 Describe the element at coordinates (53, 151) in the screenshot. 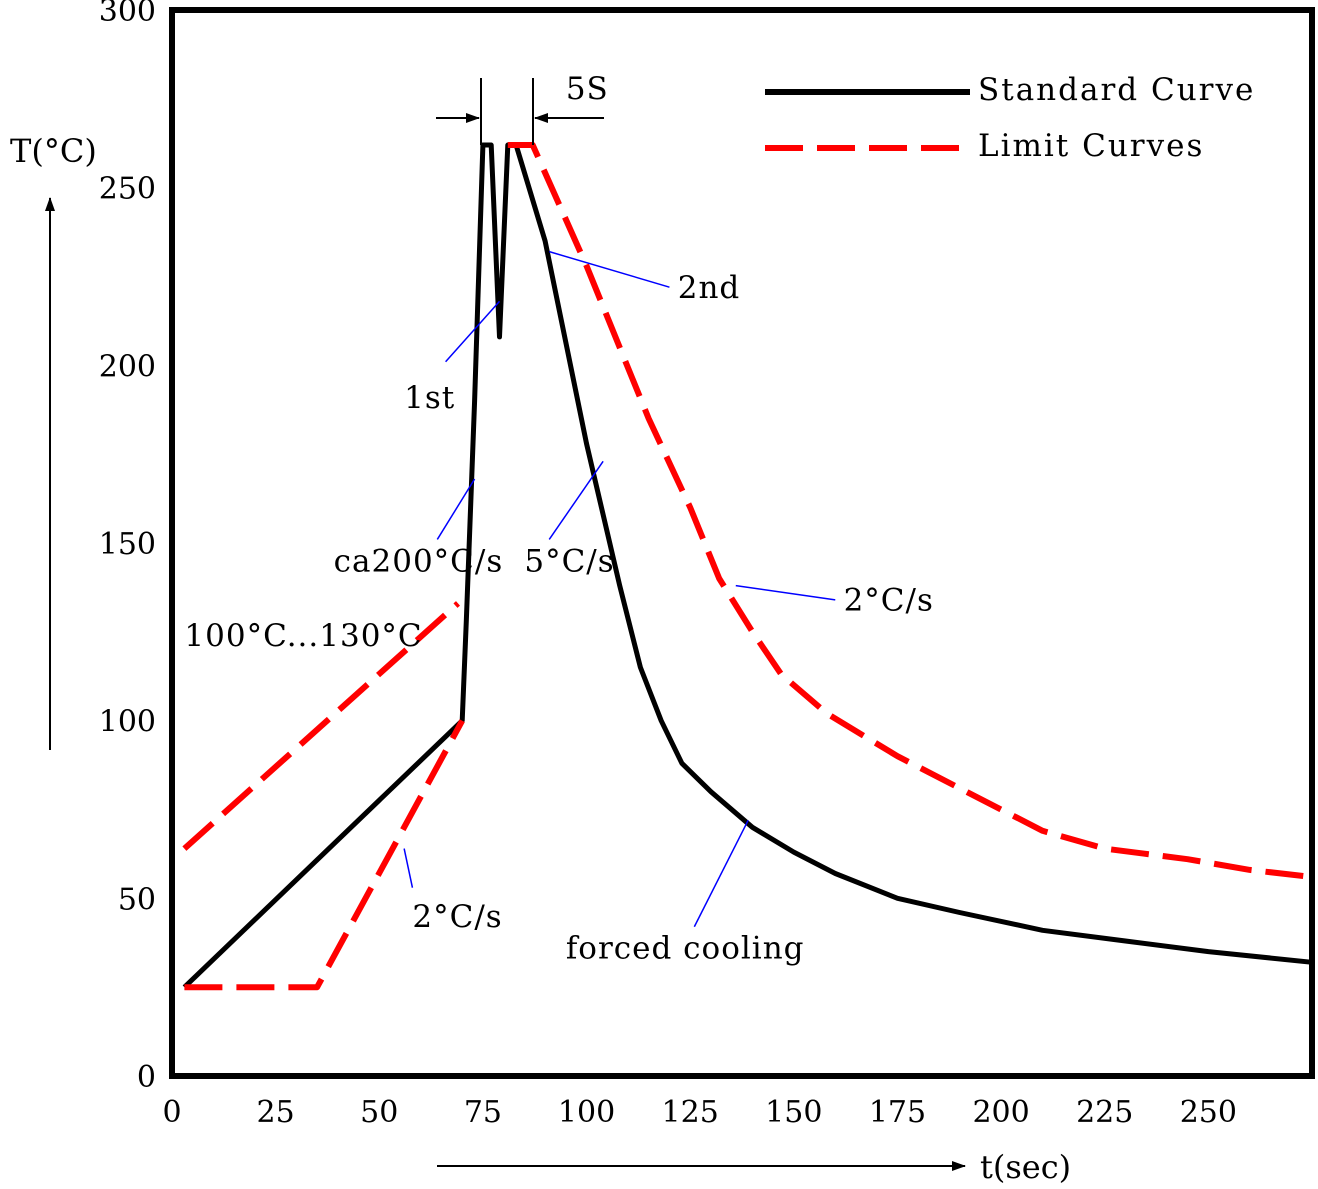

I see `y-axis-title: T(°C)` at that location.